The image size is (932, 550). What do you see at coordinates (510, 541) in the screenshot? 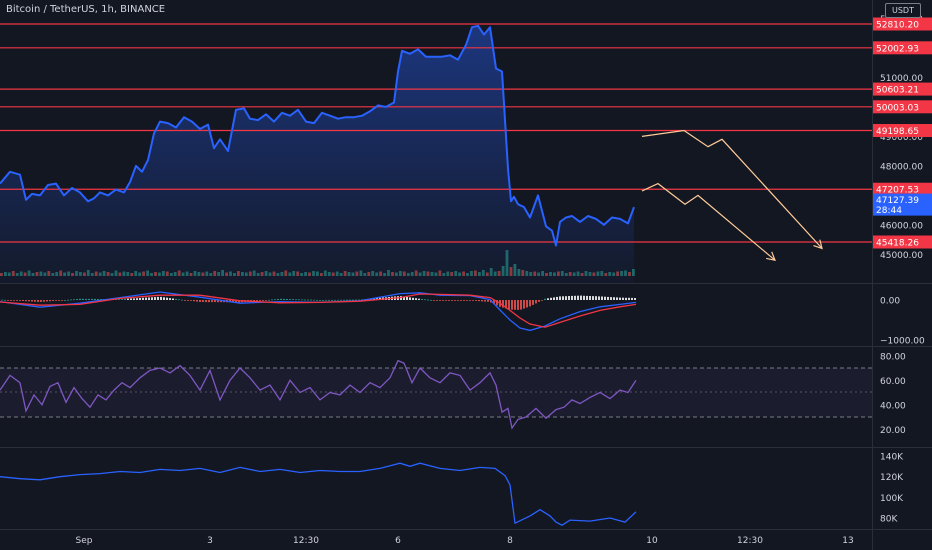
I see `time-tick-label: 8` at bounding box center [510, 541].